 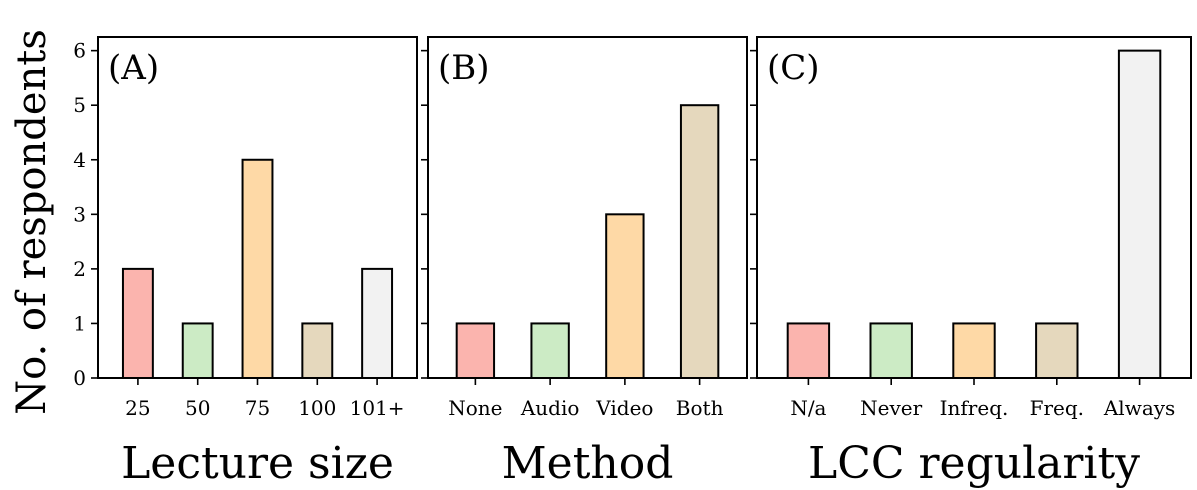 I want to click on x-tick-label: 50, so click(x=197, y=408).